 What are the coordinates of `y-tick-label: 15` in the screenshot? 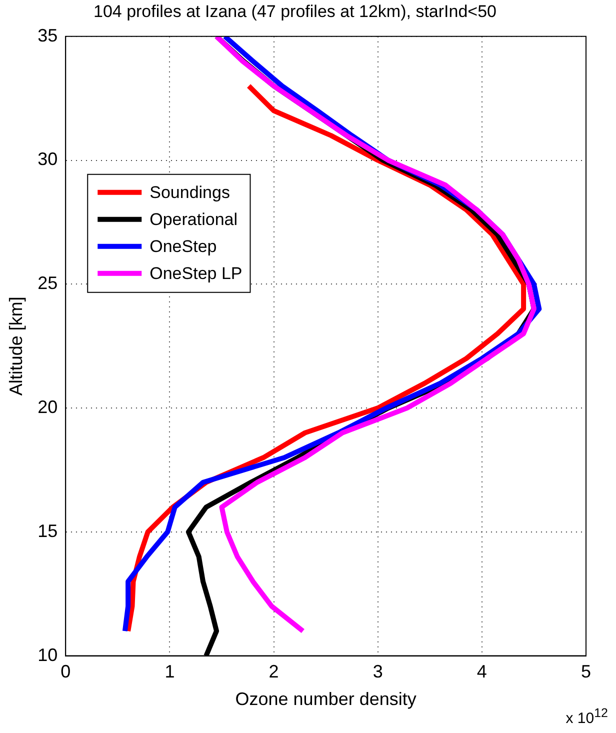 It's located at (48, 530).